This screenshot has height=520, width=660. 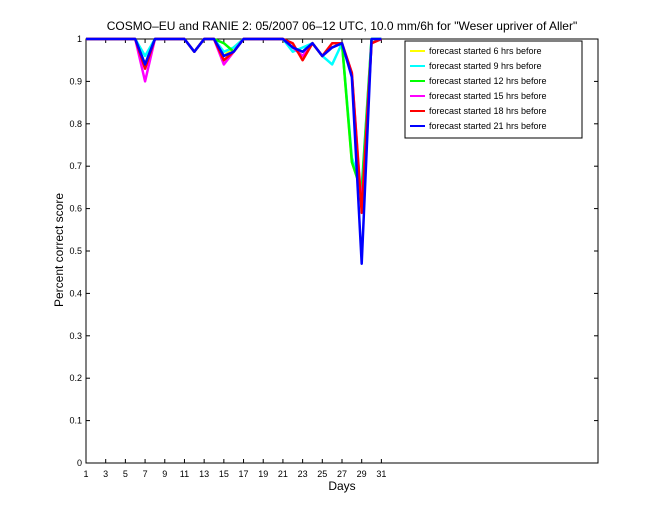 I want to click on x-tick-label: 17, so click(x=244, y=474).